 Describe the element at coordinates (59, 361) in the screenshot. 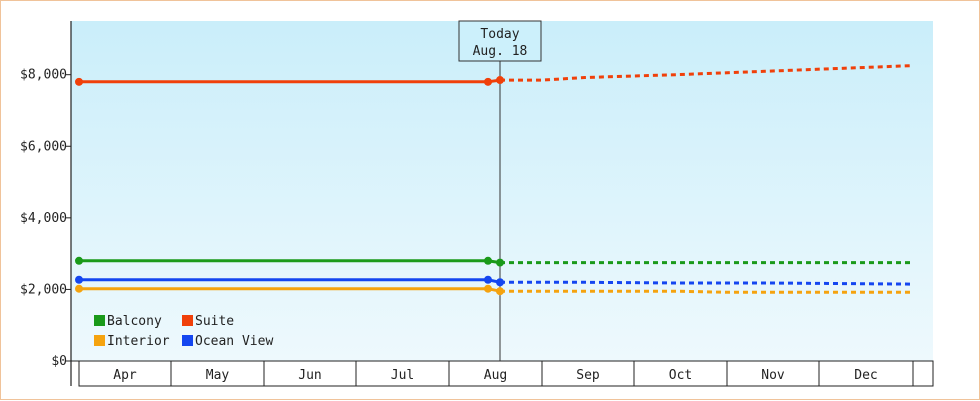

I see `y-tick-label: $0` at that location.